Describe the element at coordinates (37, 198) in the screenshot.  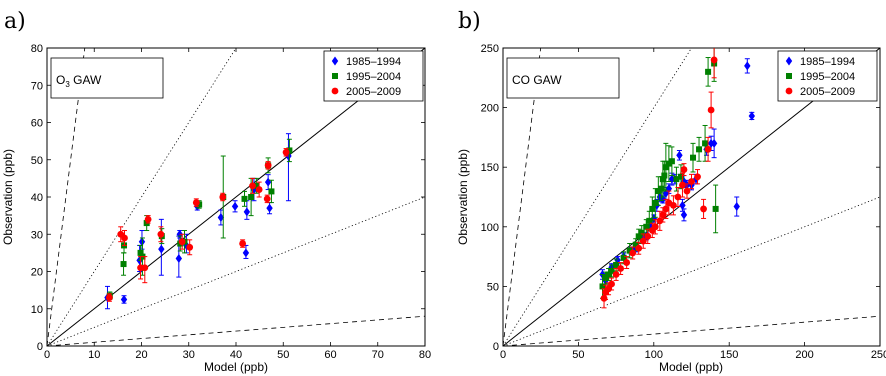
I see `y-tick-label: 40` at that location.